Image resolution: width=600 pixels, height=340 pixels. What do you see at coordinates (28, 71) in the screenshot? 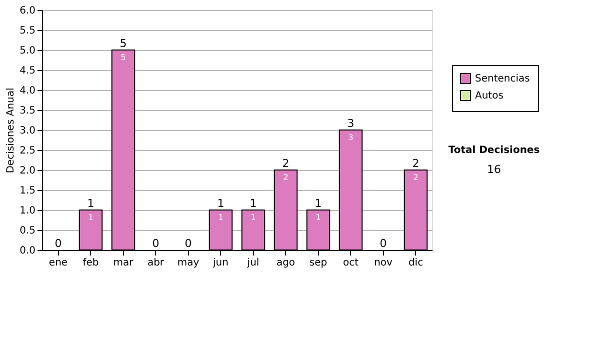
I see `y-tick-label: 4.5` at bounding box center [28, 71].